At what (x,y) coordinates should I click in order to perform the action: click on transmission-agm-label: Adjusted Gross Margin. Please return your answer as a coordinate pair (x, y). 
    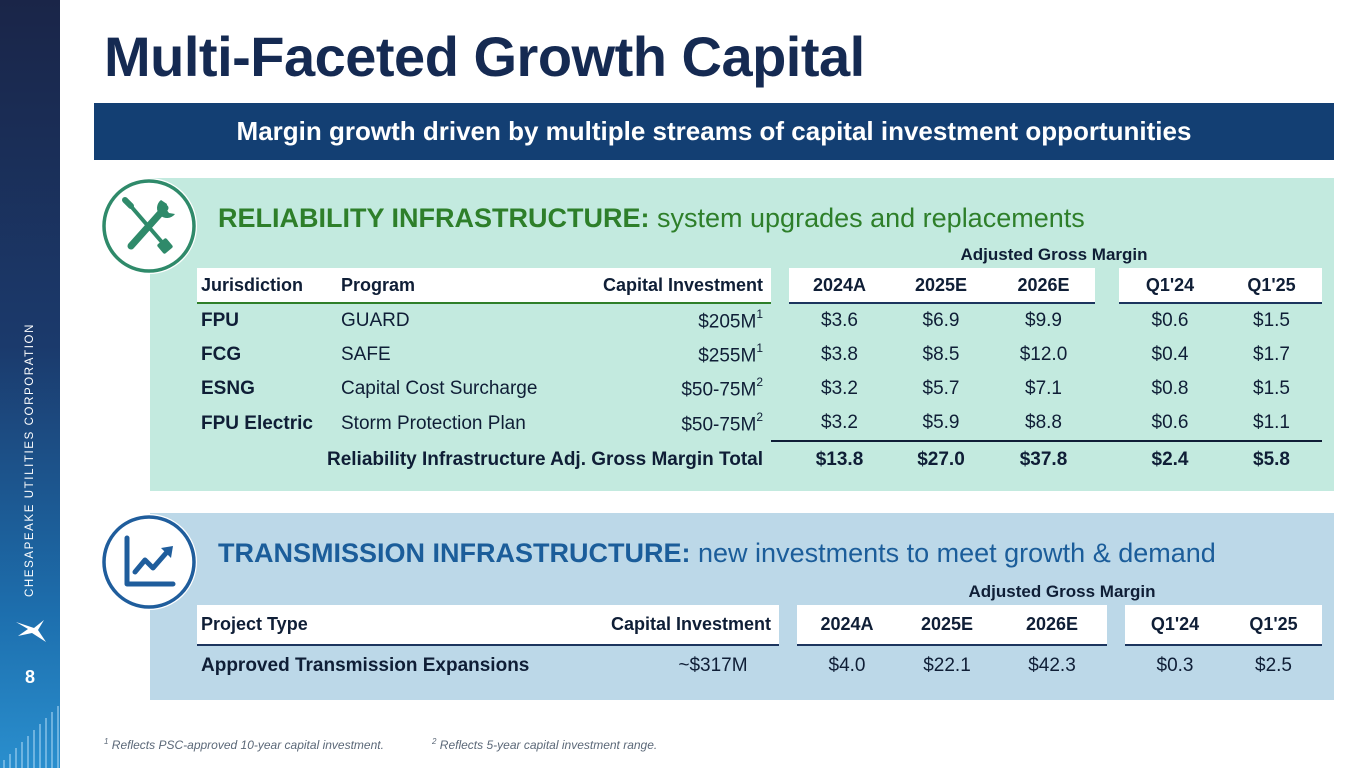
    Looking at the image, I should click on (1062, 591).